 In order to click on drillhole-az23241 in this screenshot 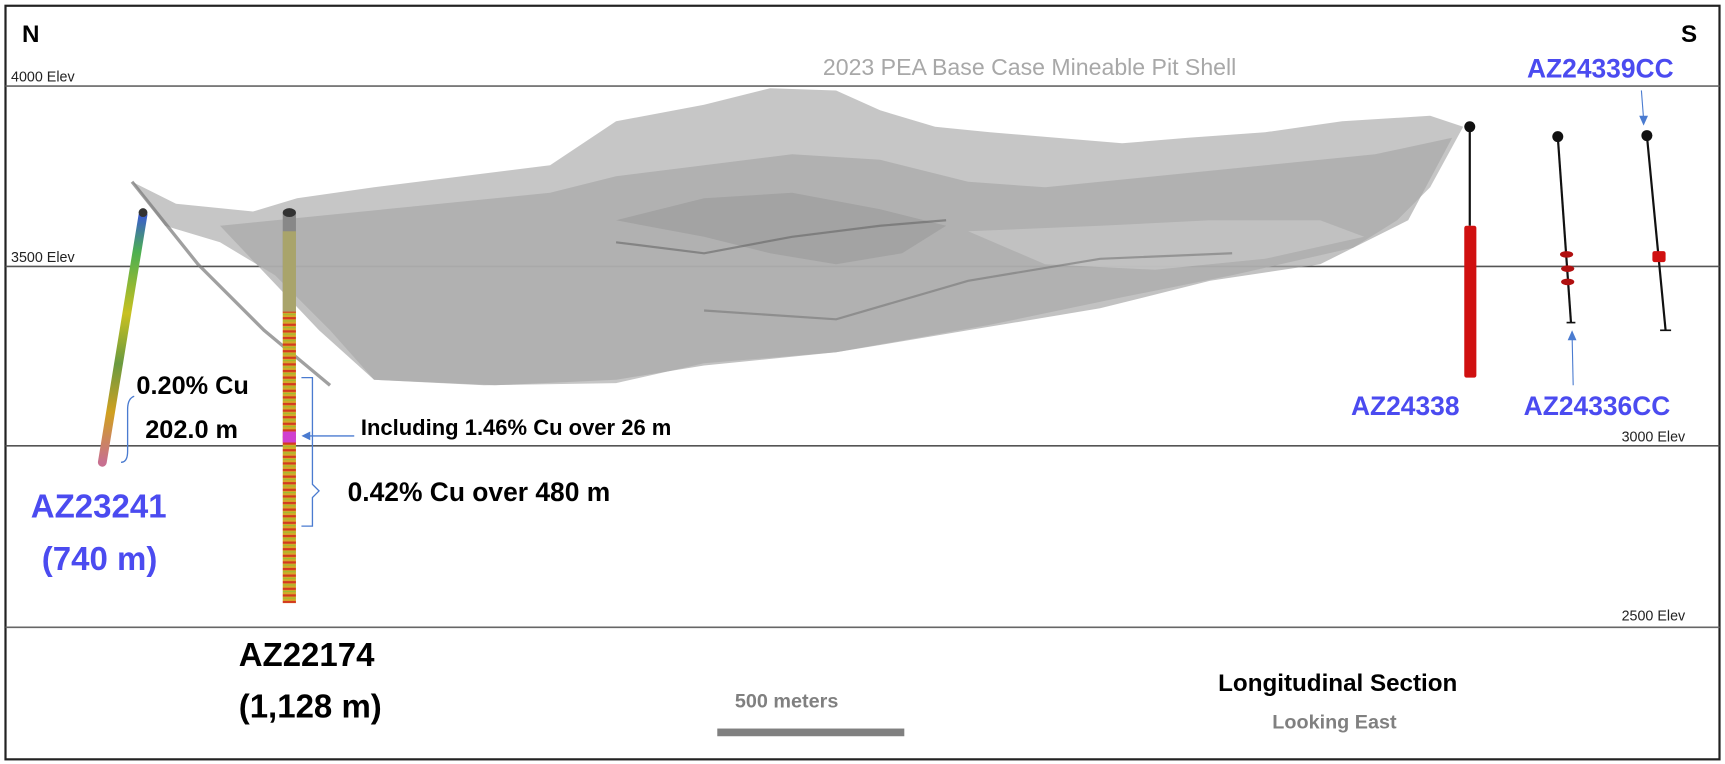, I will do `click(122, 337)`.